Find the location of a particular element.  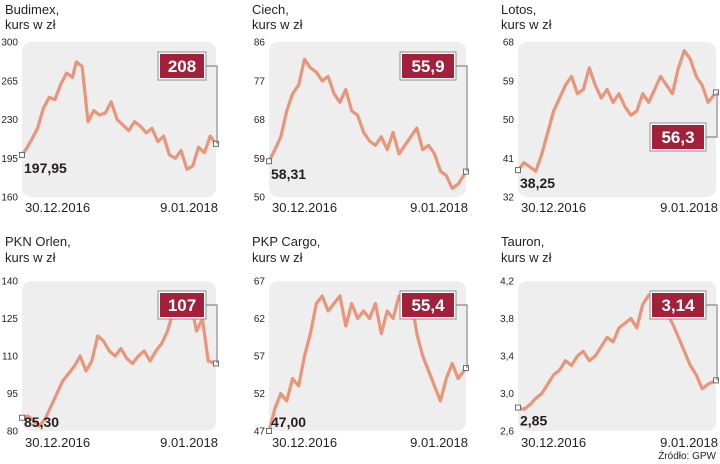

y-tick-label: 4,2 is located at coordinates (507, 282).